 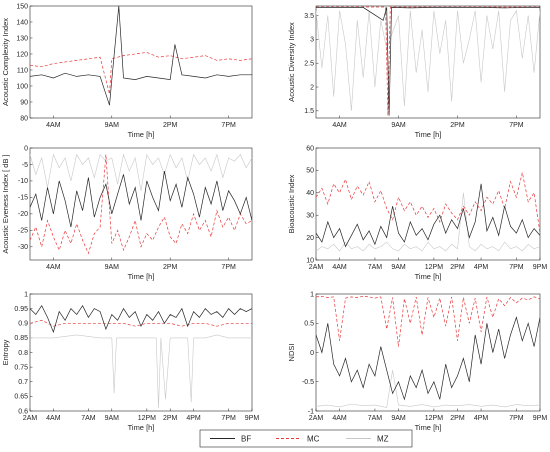 I want to click on y-tick-label: 2.5, so click(x=309, y=63).